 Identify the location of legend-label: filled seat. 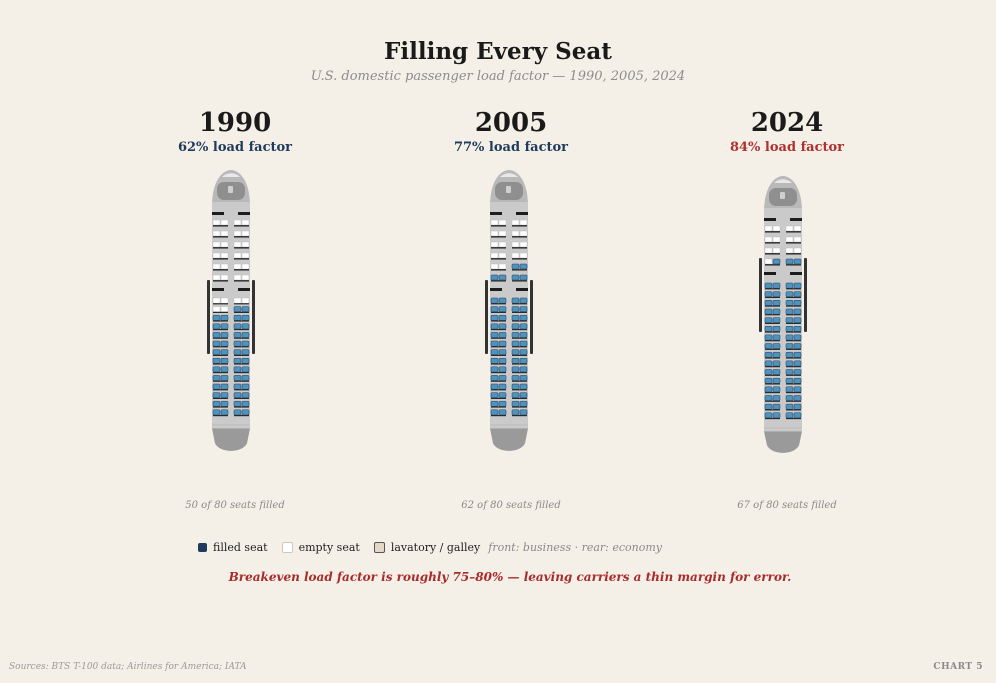
(240, 547).